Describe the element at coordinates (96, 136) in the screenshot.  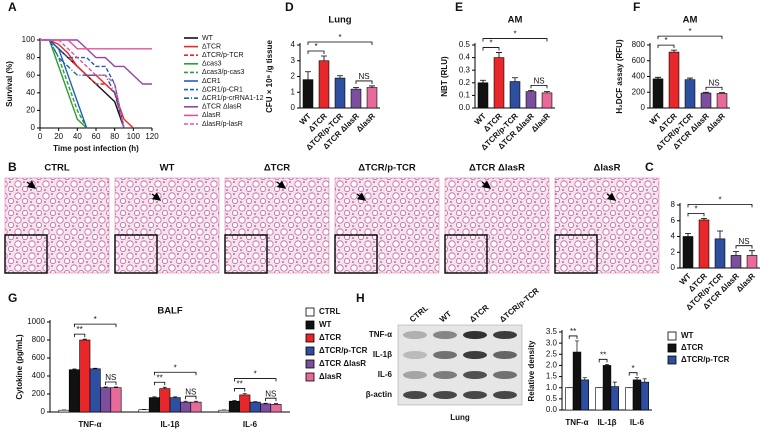
I see `x-tick-label: 60` at that location.